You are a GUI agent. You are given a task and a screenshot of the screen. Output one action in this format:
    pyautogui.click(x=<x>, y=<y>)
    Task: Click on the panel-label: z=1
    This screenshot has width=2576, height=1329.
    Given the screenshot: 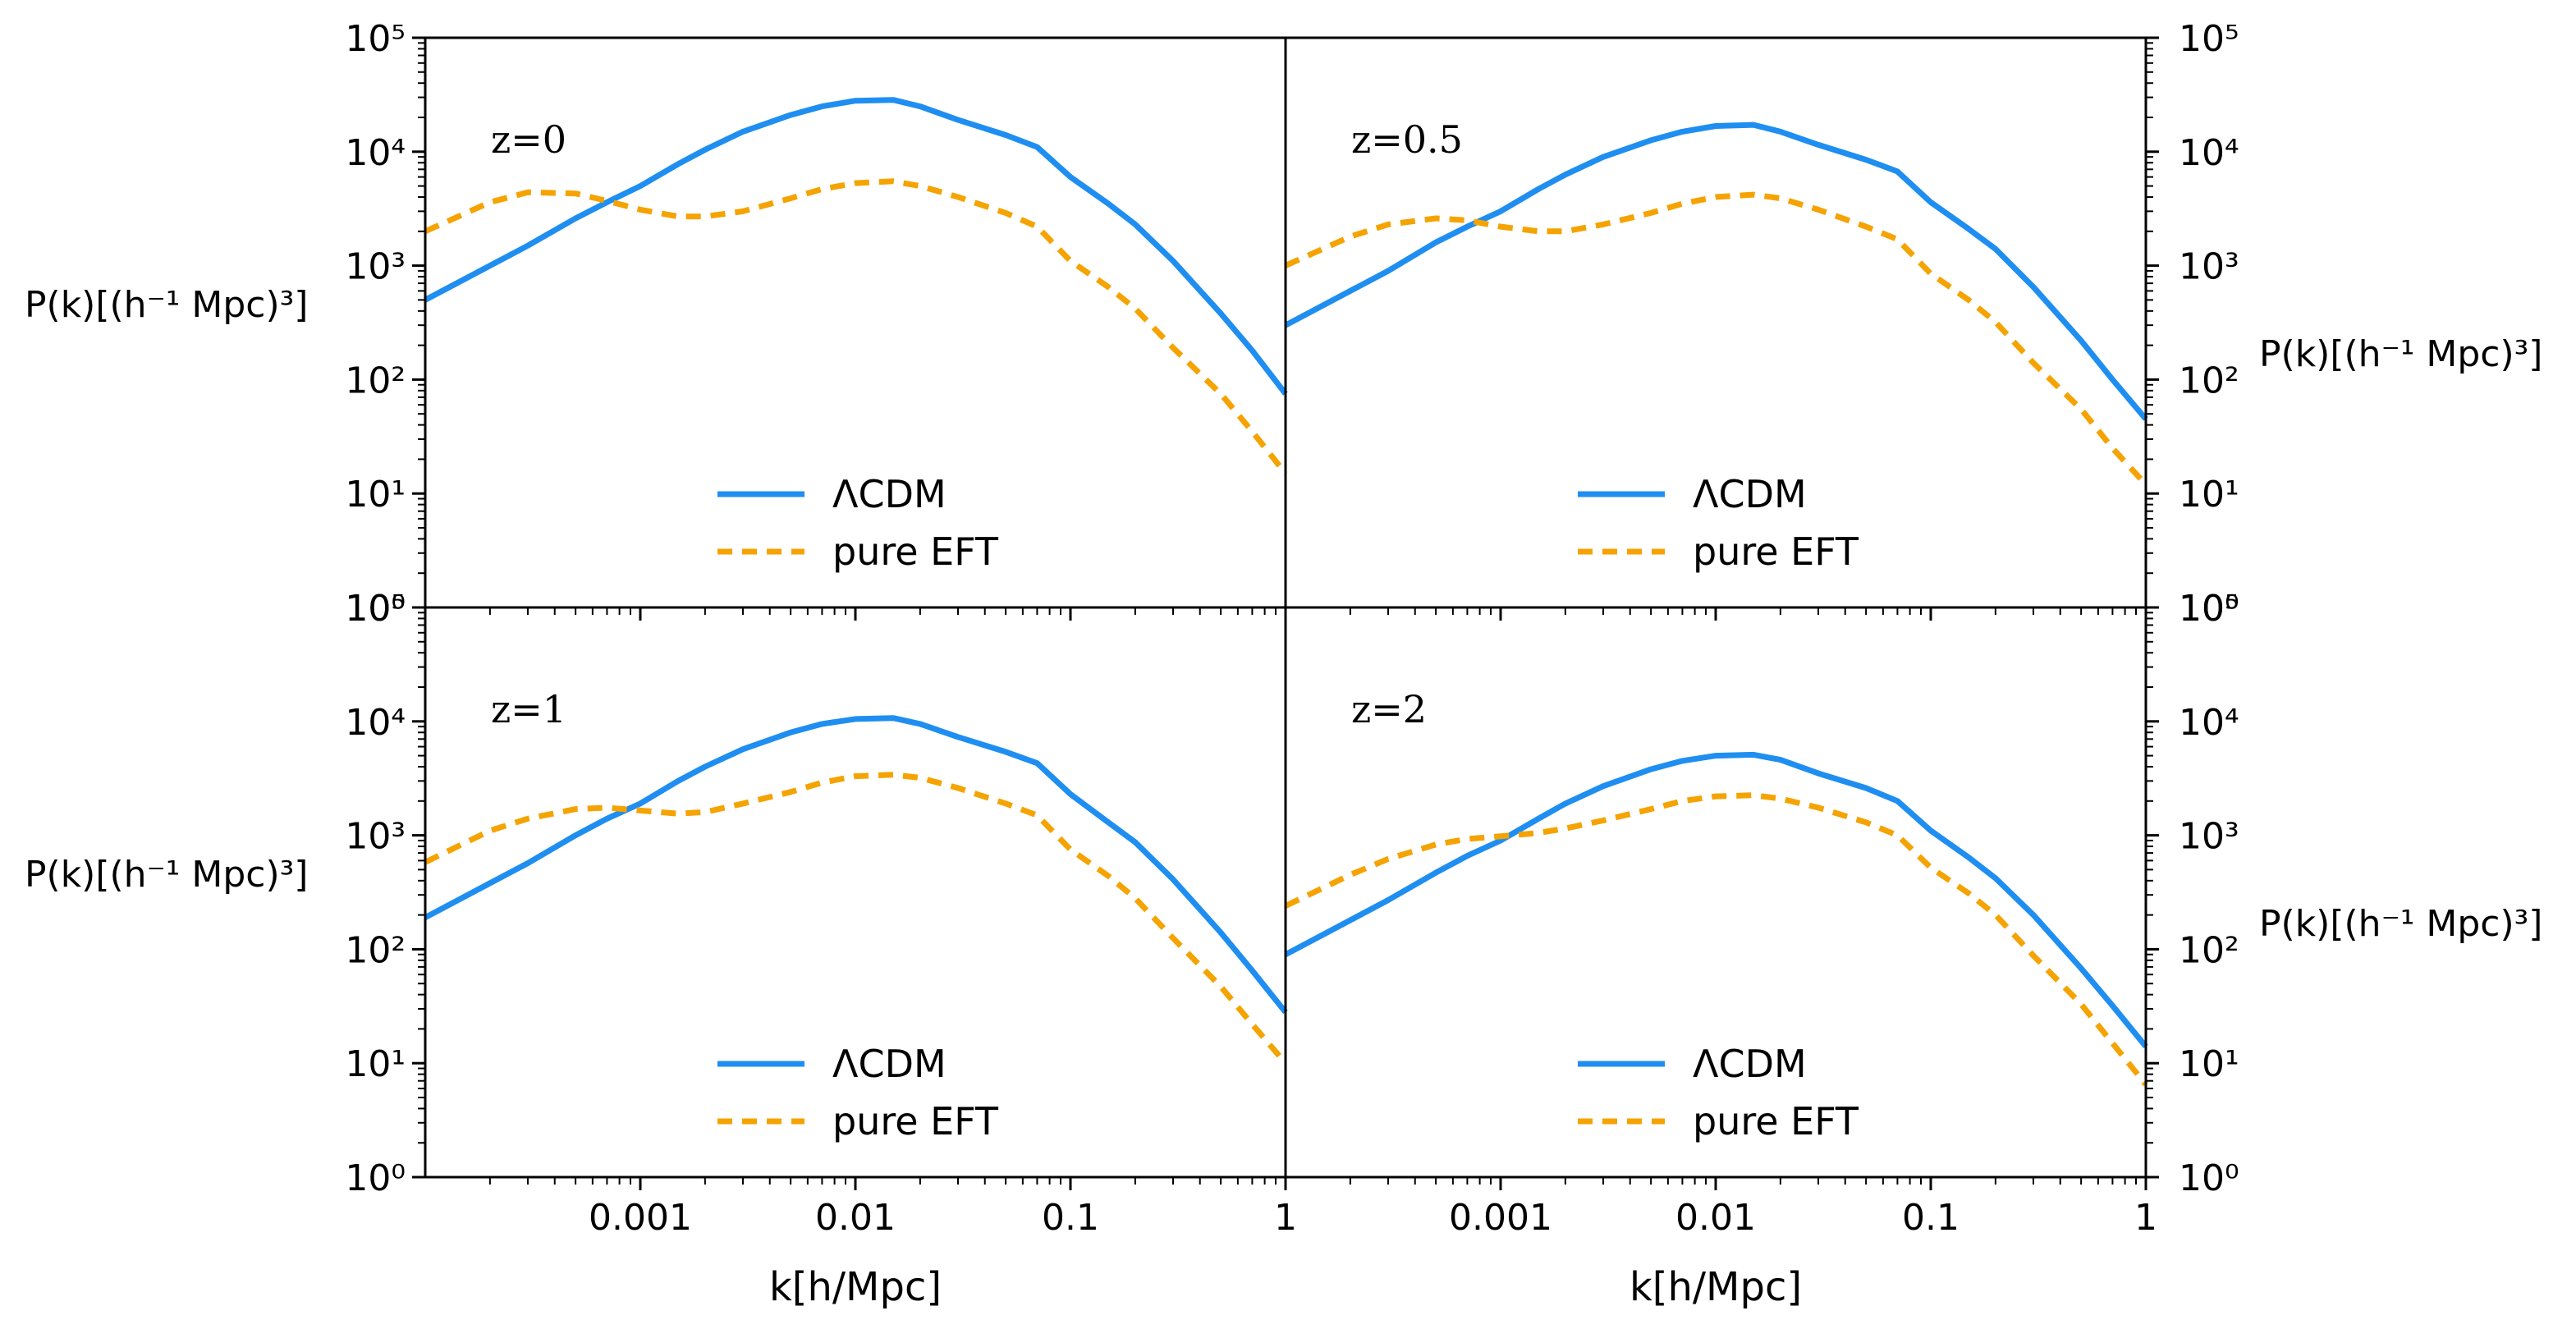 What is the action you would take?
    pyautogui.click(x=528, y=709)
    